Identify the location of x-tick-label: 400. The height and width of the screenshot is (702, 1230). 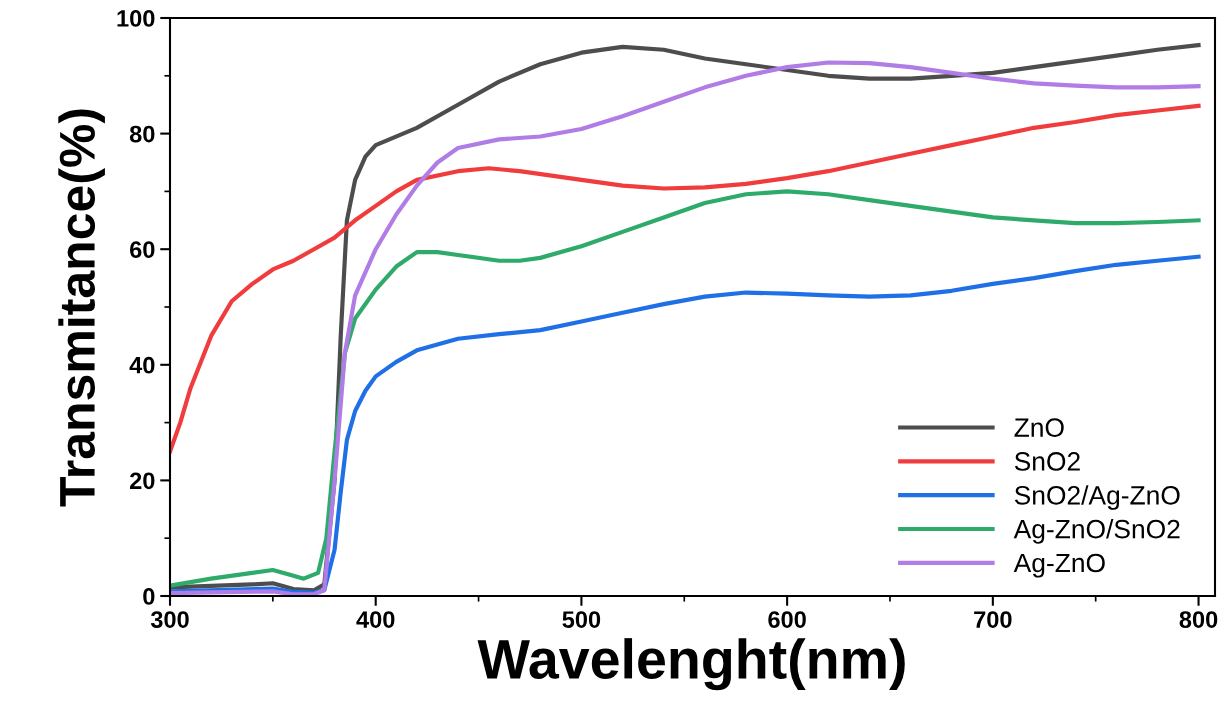
(375, 619).